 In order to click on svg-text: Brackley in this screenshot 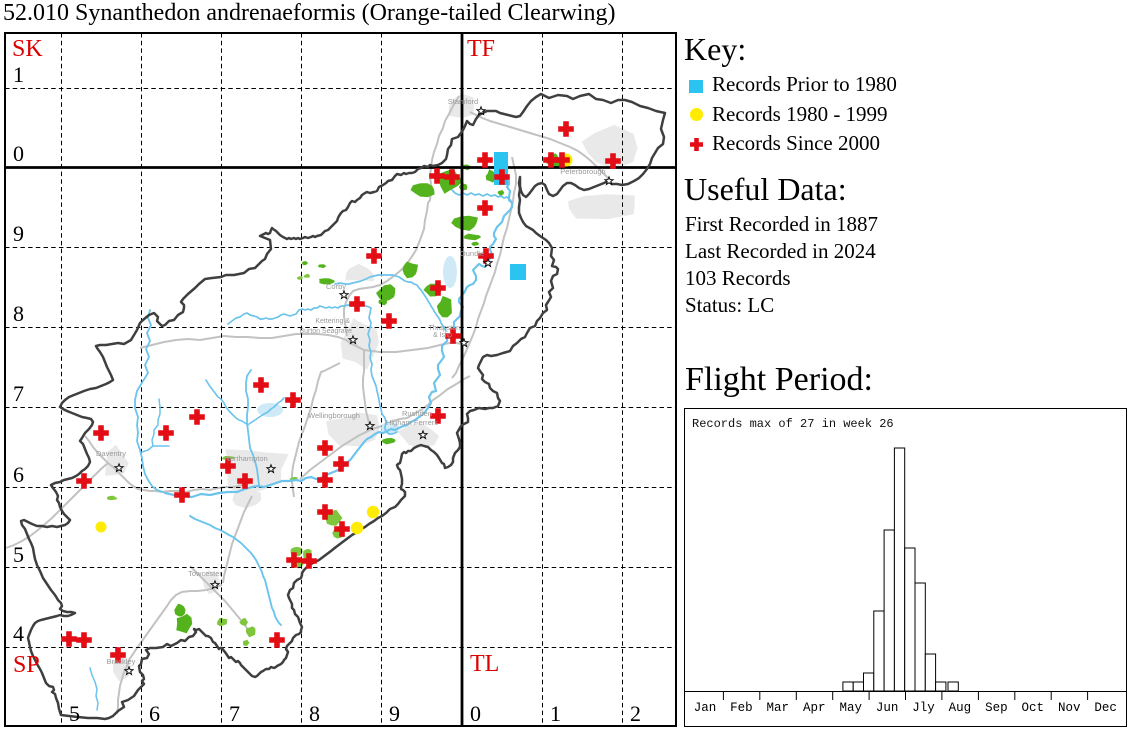, I will do `click(121, 661)`.